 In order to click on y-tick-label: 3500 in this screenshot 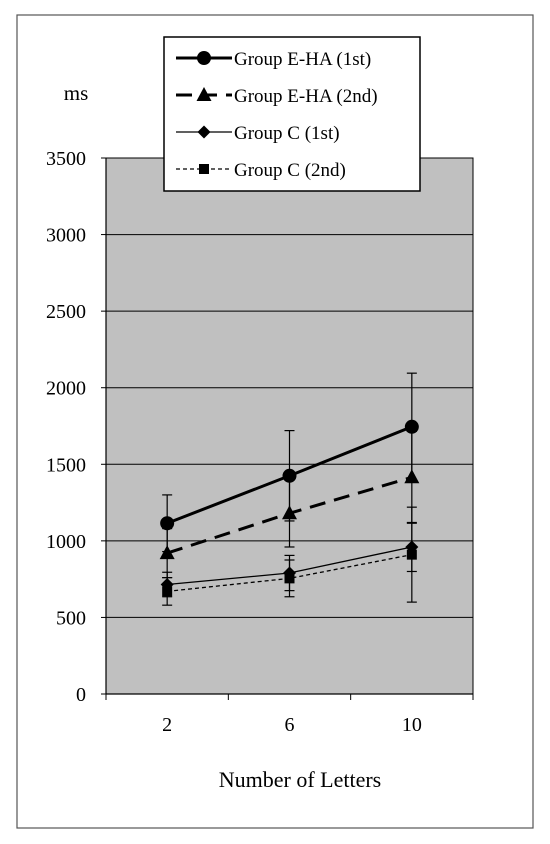, I will do `click(66, 159)`.